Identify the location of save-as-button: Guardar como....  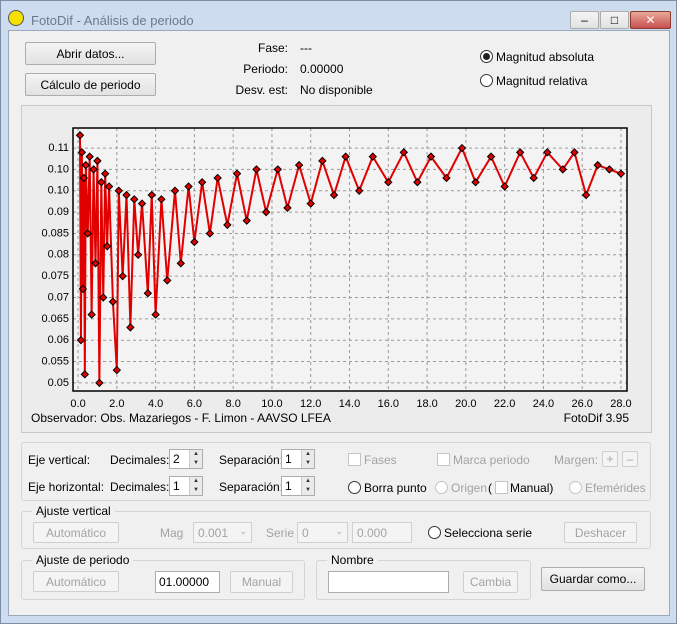
(593, 579).